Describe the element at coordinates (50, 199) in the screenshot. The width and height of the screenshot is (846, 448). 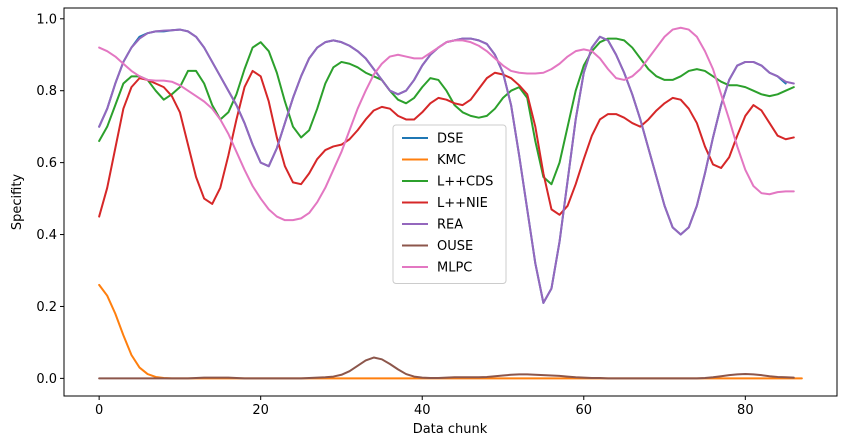
I see `y-axis: 0.0 0.2 0.4 0.6 0.8 1.0` at that location.